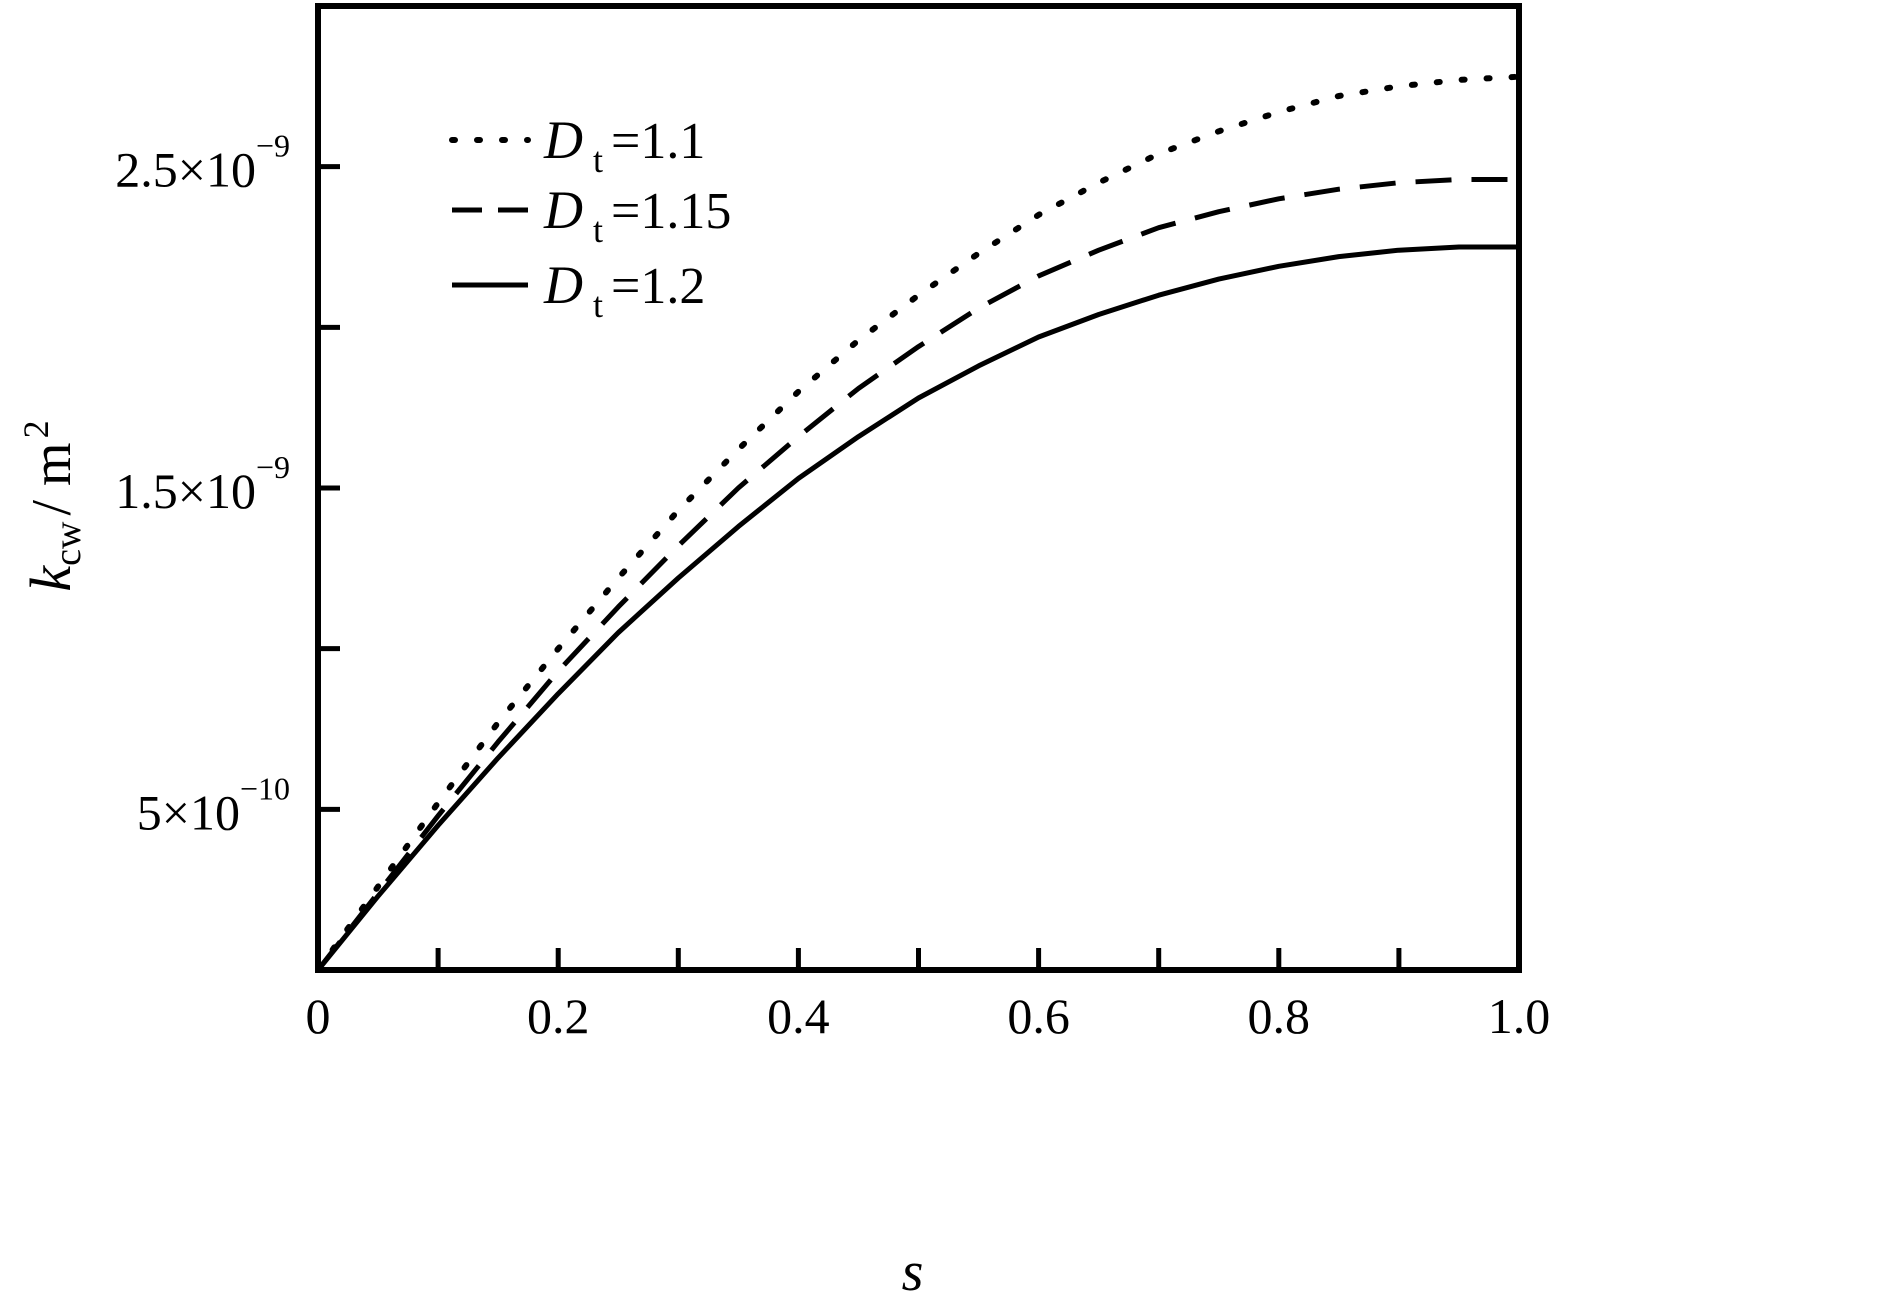 This screenshot has height=1299, width=1890. What do you see at coordinates (913, 1270) in the screenshot?
I see `x-axis-title: s` at bounding box center [913, 1270].